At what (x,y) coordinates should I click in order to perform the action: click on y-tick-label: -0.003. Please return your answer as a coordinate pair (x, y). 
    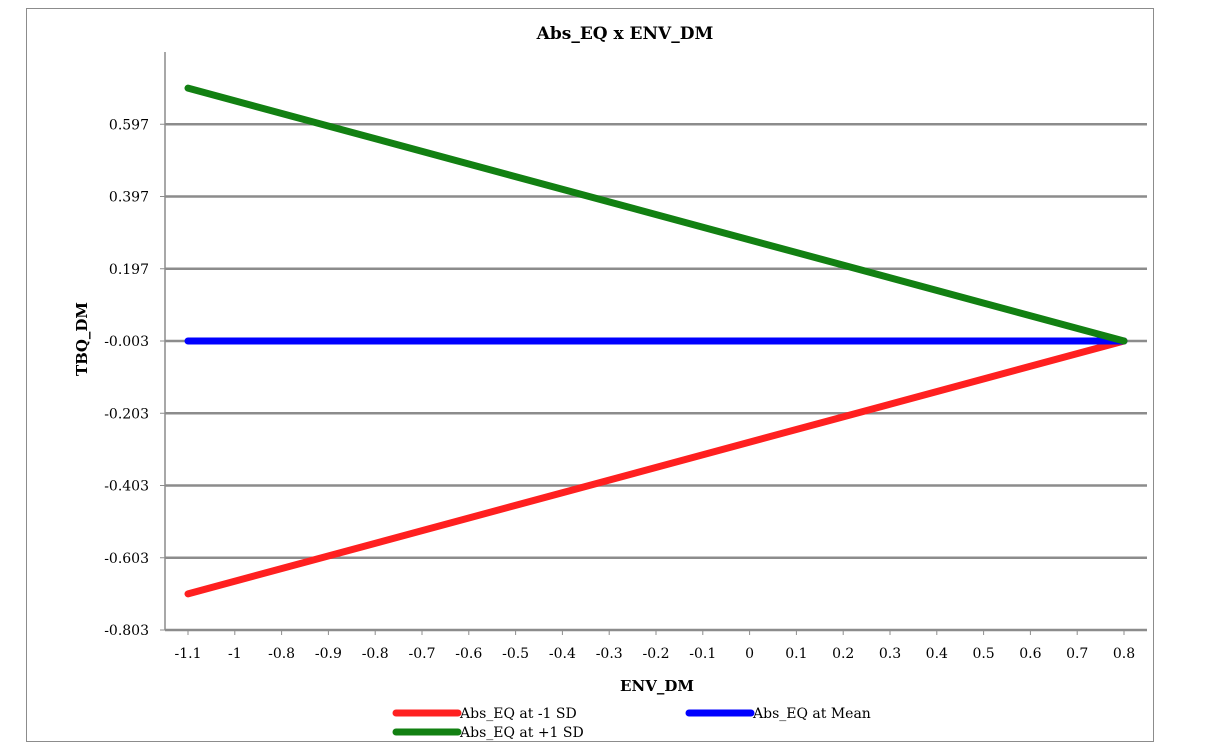
    Looking at the image, I should click on (126, 342).